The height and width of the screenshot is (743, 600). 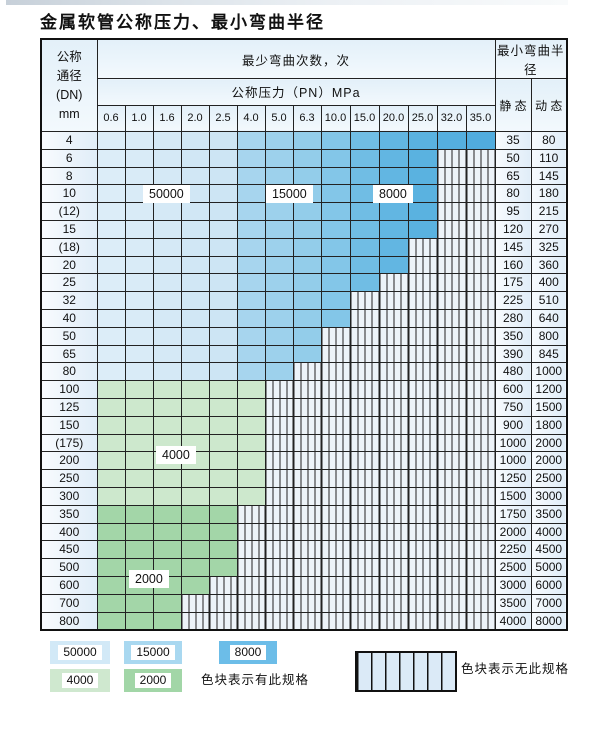 I want to click on pressure-header: 公称压力（PN）MPa, so click(x=296, y=92).